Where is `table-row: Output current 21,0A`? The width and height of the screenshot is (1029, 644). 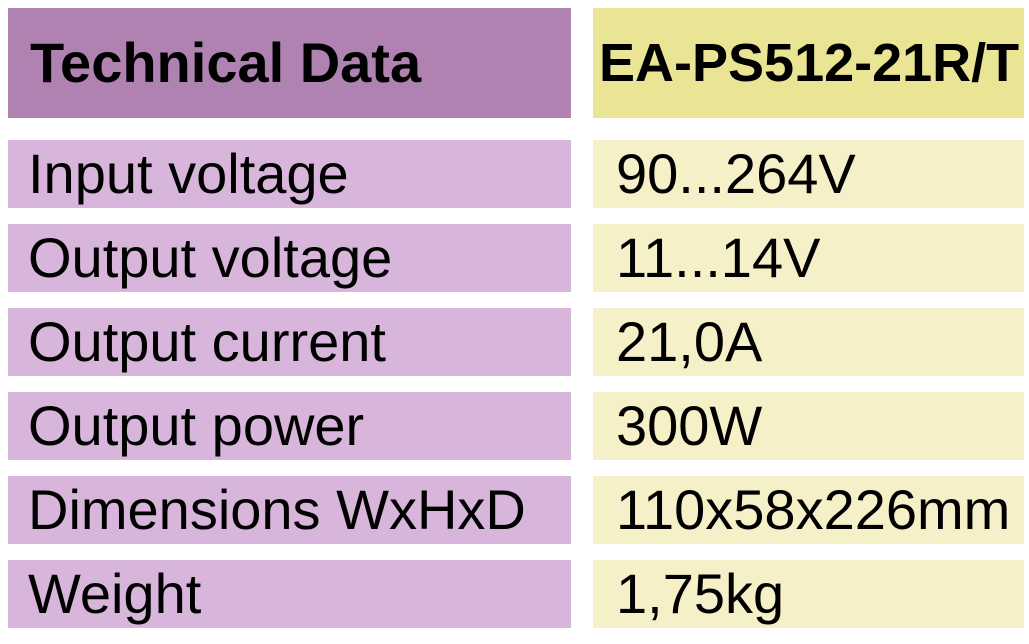
table-row: Output current 21,0A is located at coordinates (516, 342).